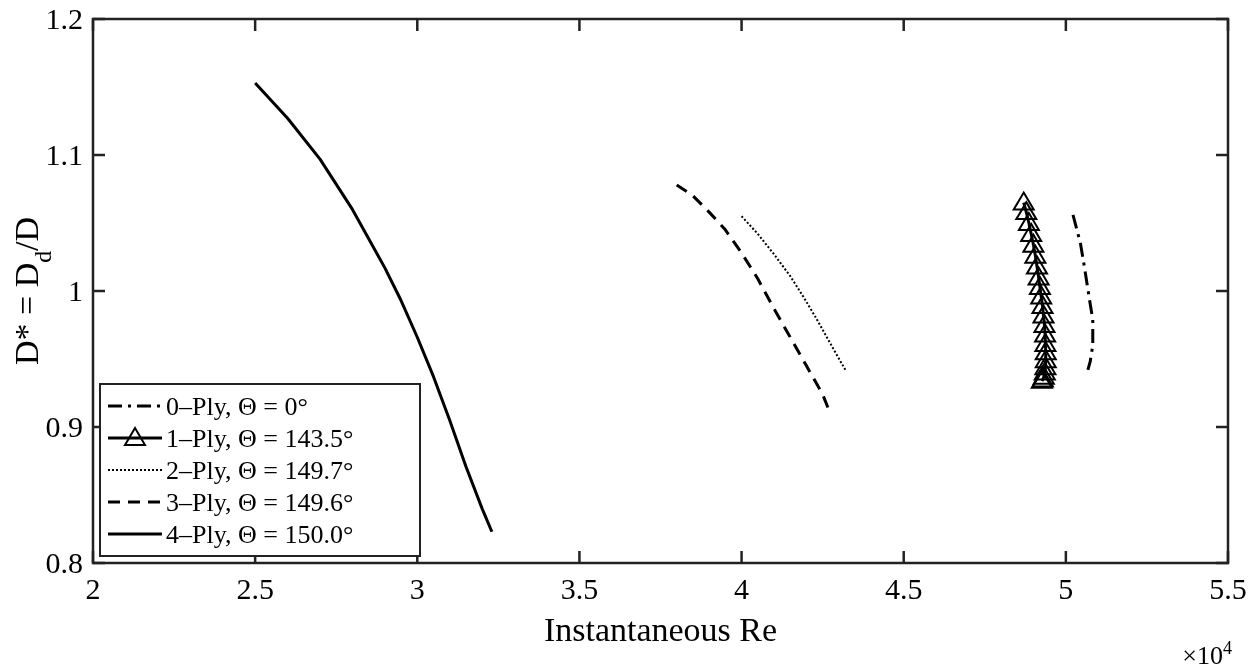 This screenshot has height=670, width=1250. Describe the element at coordinates (579, 588) in the screenshot. I see `x-tick-label: 3.5` at that location.